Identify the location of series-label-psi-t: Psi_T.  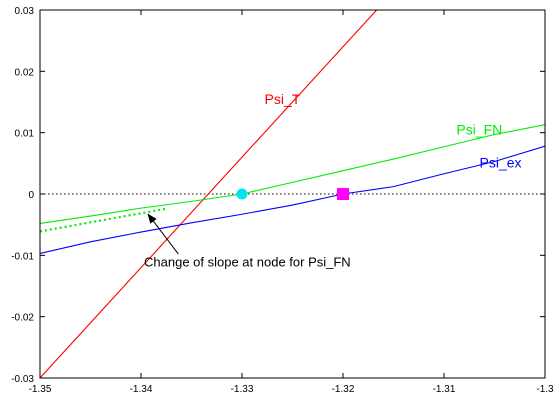
(283, 99).